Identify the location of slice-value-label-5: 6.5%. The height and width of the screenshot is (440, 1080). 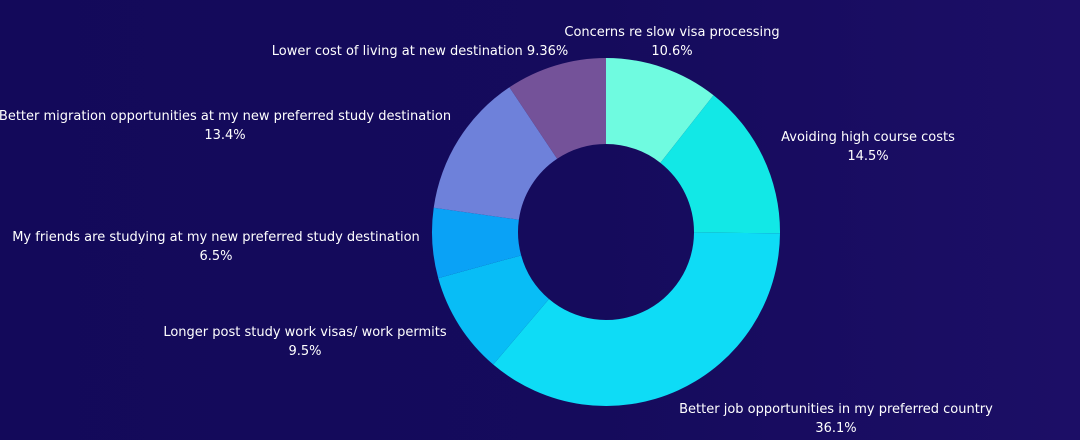
(215, 256).